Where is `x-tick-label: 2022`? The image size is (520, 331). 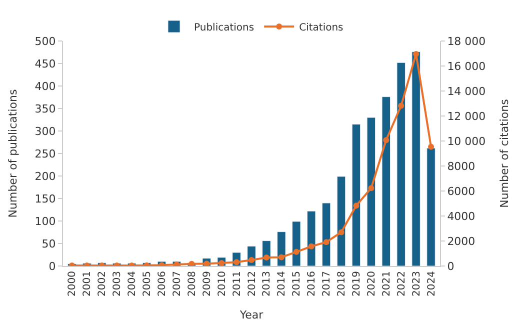 x-tick-label: 2022 is located at coordinates (402, 283).